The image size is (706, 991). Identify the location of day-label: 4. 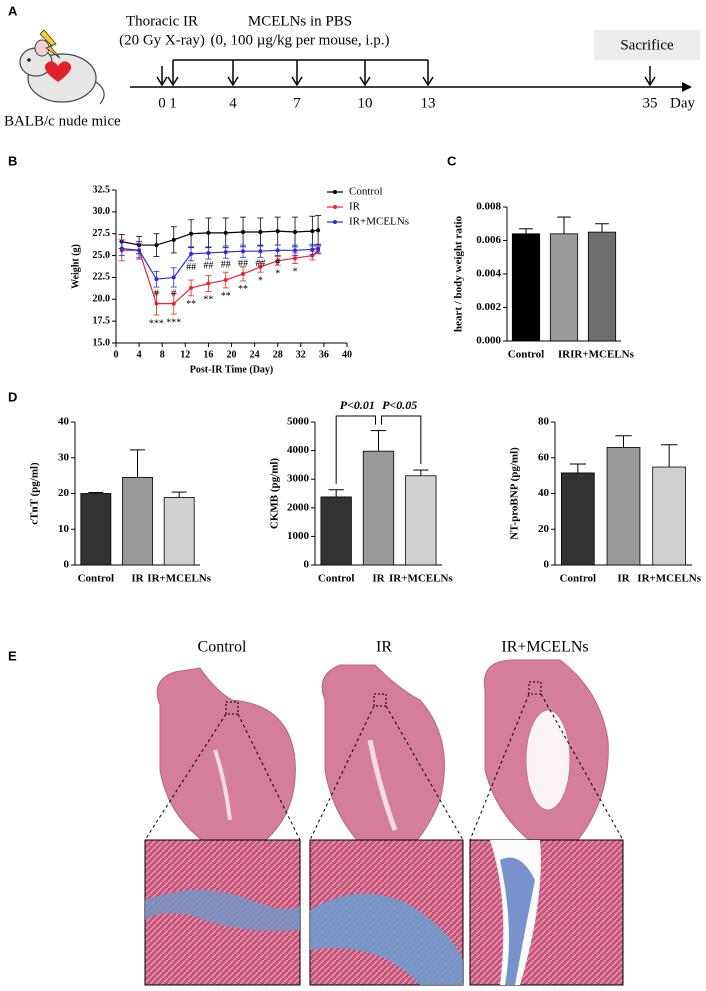
(233, 103).